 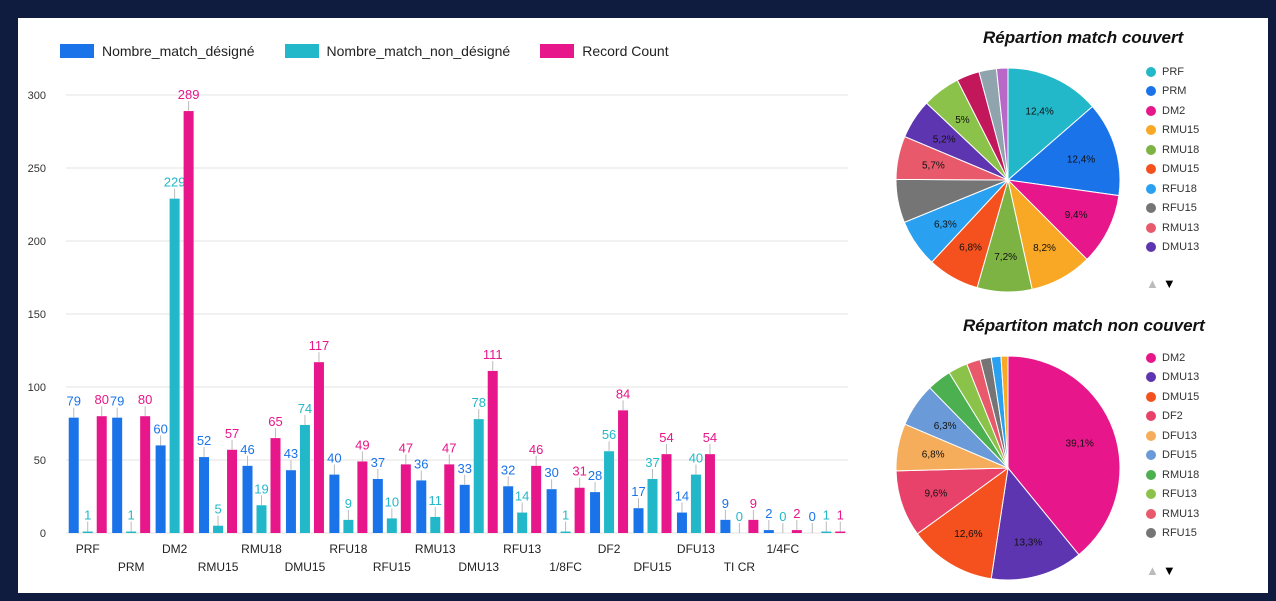 What do you see at coordinates (1172, 92) in the screenshot?
I see `pie-legend-item: PRM` at bounding box center [1172, 92].